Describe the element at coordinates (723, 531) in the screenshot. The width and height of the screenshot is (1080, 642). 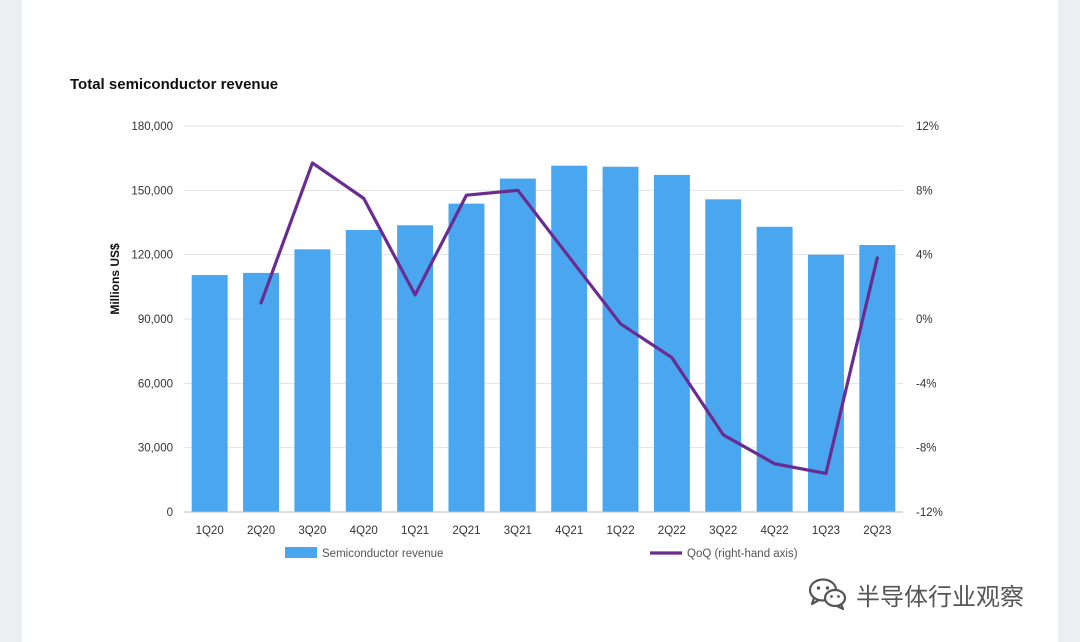
I see `x-tick-label: 3Q22` at that location.